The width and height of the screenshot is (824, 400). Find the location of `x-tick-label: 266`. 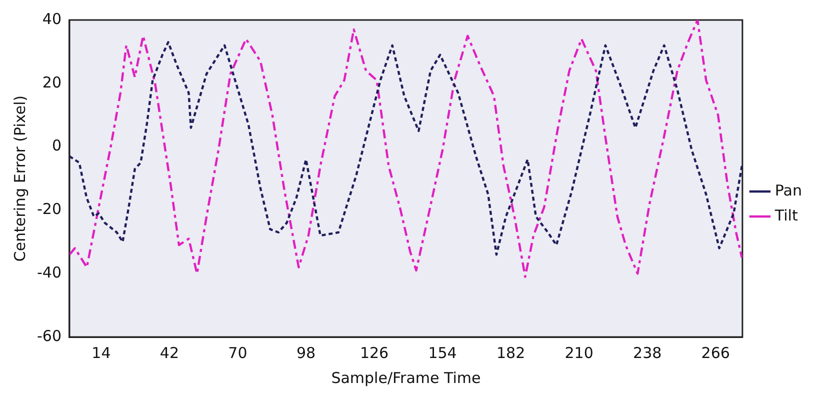

x-tick-label: 266 is located at coordinates (715, 353).